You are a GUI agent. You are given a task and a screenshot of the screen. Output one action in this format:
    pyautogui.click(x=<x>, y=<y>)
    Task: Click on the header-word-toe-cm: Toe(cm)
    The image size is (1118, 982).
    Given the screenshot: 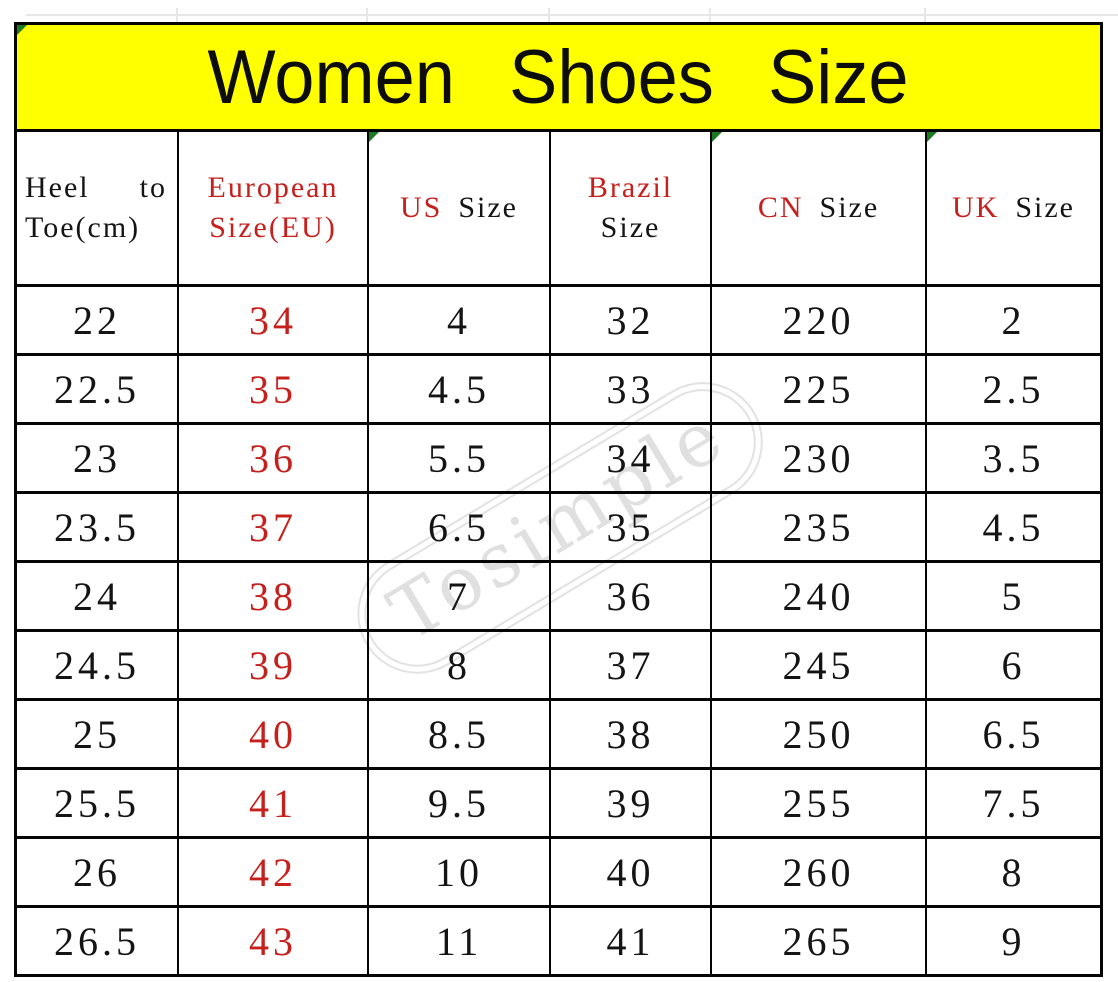 What is the action you would take?
    pyautogui.click(x=83, y=227)
    